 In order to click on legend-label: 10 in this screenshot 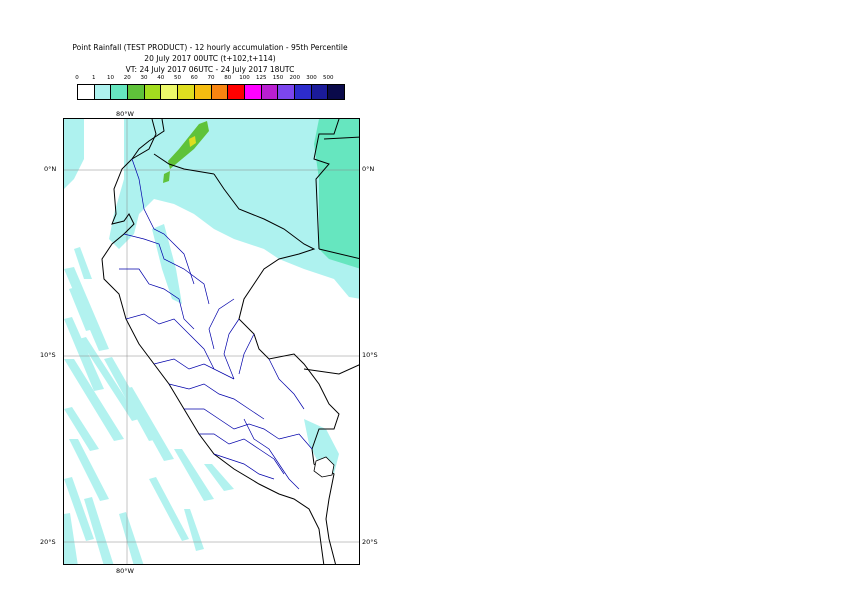, I will do `click(110, 78)`.